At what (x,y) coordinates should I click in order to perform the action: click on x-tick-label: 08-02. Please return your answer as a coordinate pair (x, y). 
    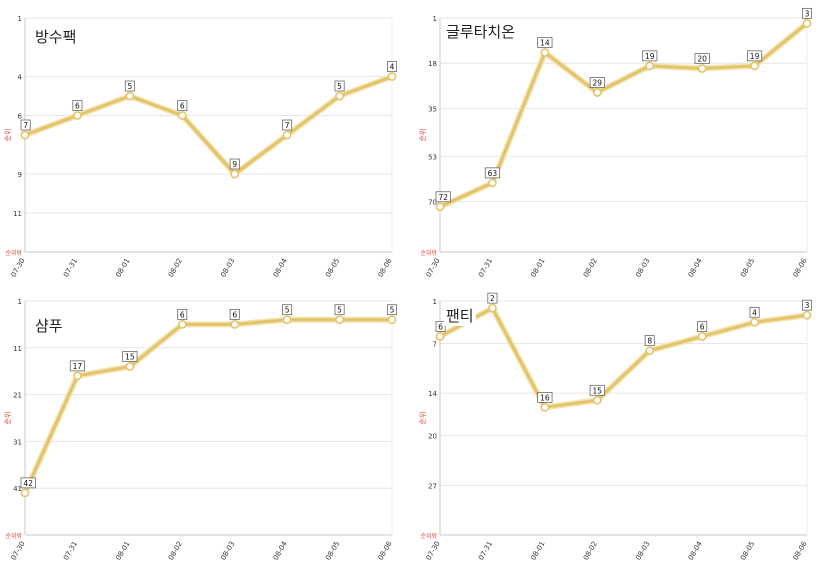
    Looking at the image, I should click on (590, 551).